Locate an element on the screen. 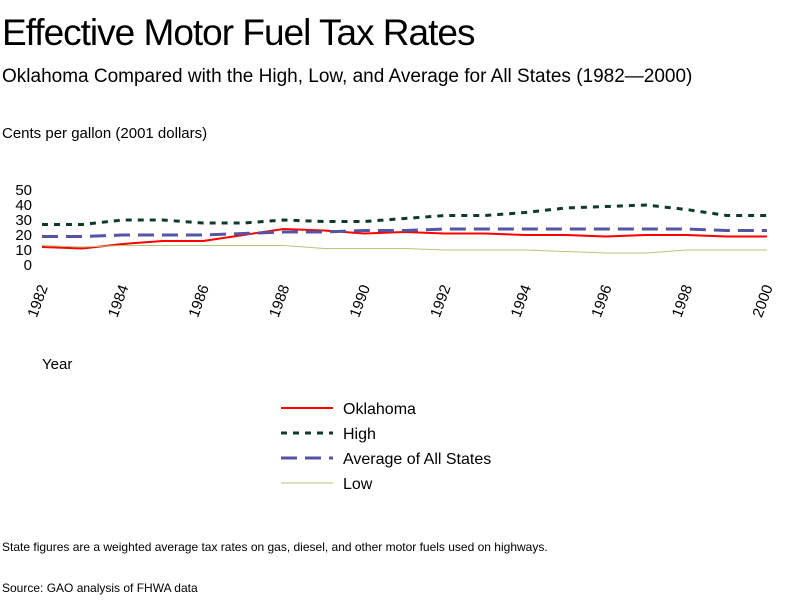 This screenshot has width=800, height=600. x-tick-label: 1986 is located at coordinates (198, 301).